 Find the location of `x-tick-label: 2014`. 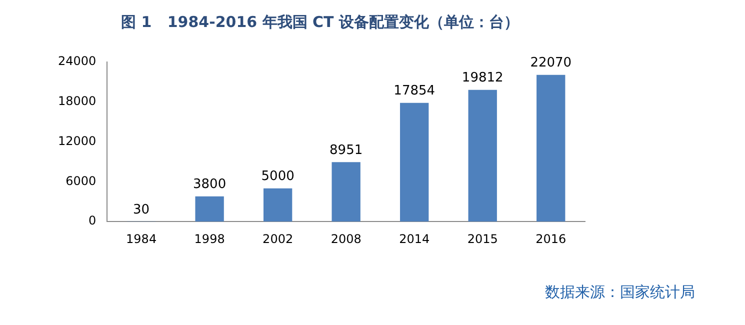

x-tick-label: 2014 is located at coordinates (414, 239).